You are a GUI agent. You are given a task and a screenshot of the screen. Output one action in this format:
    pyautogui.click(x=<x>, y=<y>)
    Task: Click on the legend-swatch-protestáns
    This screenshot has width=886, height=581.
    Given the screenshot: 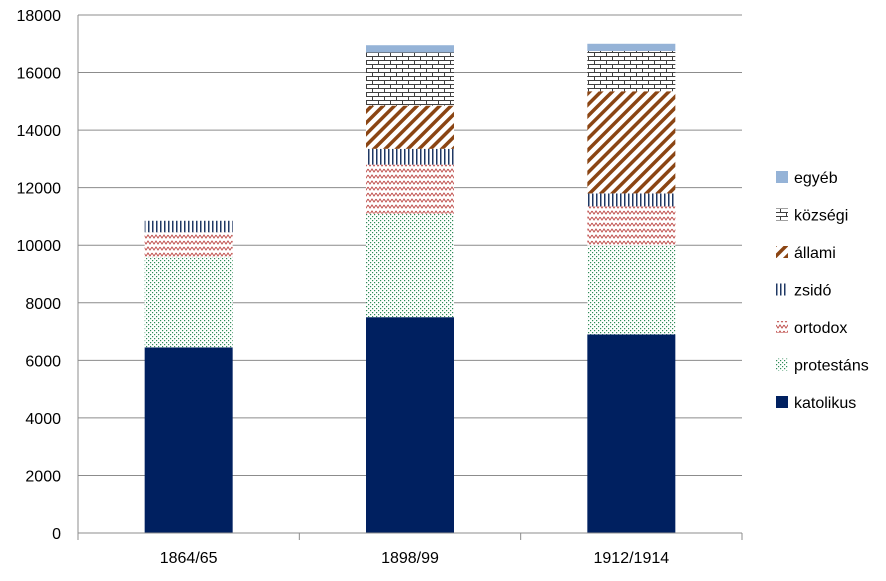 What is the action you would take?
    pyautogui.click(x=782, y=364)
    